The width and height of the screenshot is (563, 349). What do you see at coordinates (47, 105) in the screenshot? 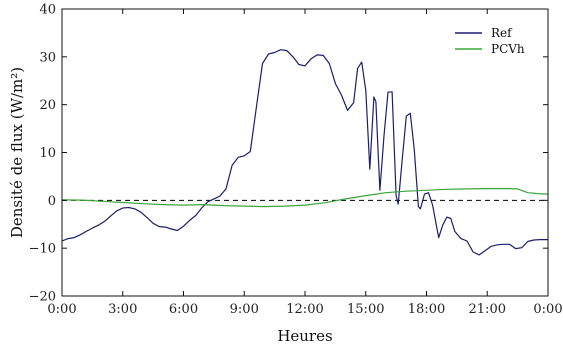
I see `y-tick-label: 20` at bounding box center [47, 105].